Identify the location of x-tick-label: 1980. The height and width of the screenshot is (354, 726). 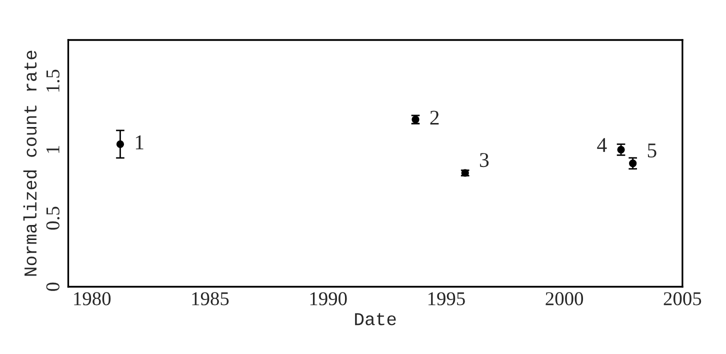
(92, 299).